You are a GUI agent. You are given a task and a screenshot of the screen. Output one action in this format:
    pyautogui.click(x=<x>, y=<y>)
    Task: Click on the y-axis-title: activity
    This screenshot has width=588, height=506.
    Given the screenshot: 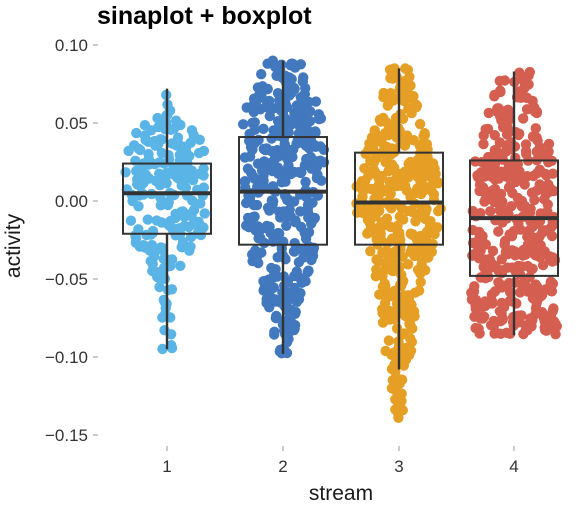 What is the action you would take?
    pyautogui.click(x=13, y=245)
    